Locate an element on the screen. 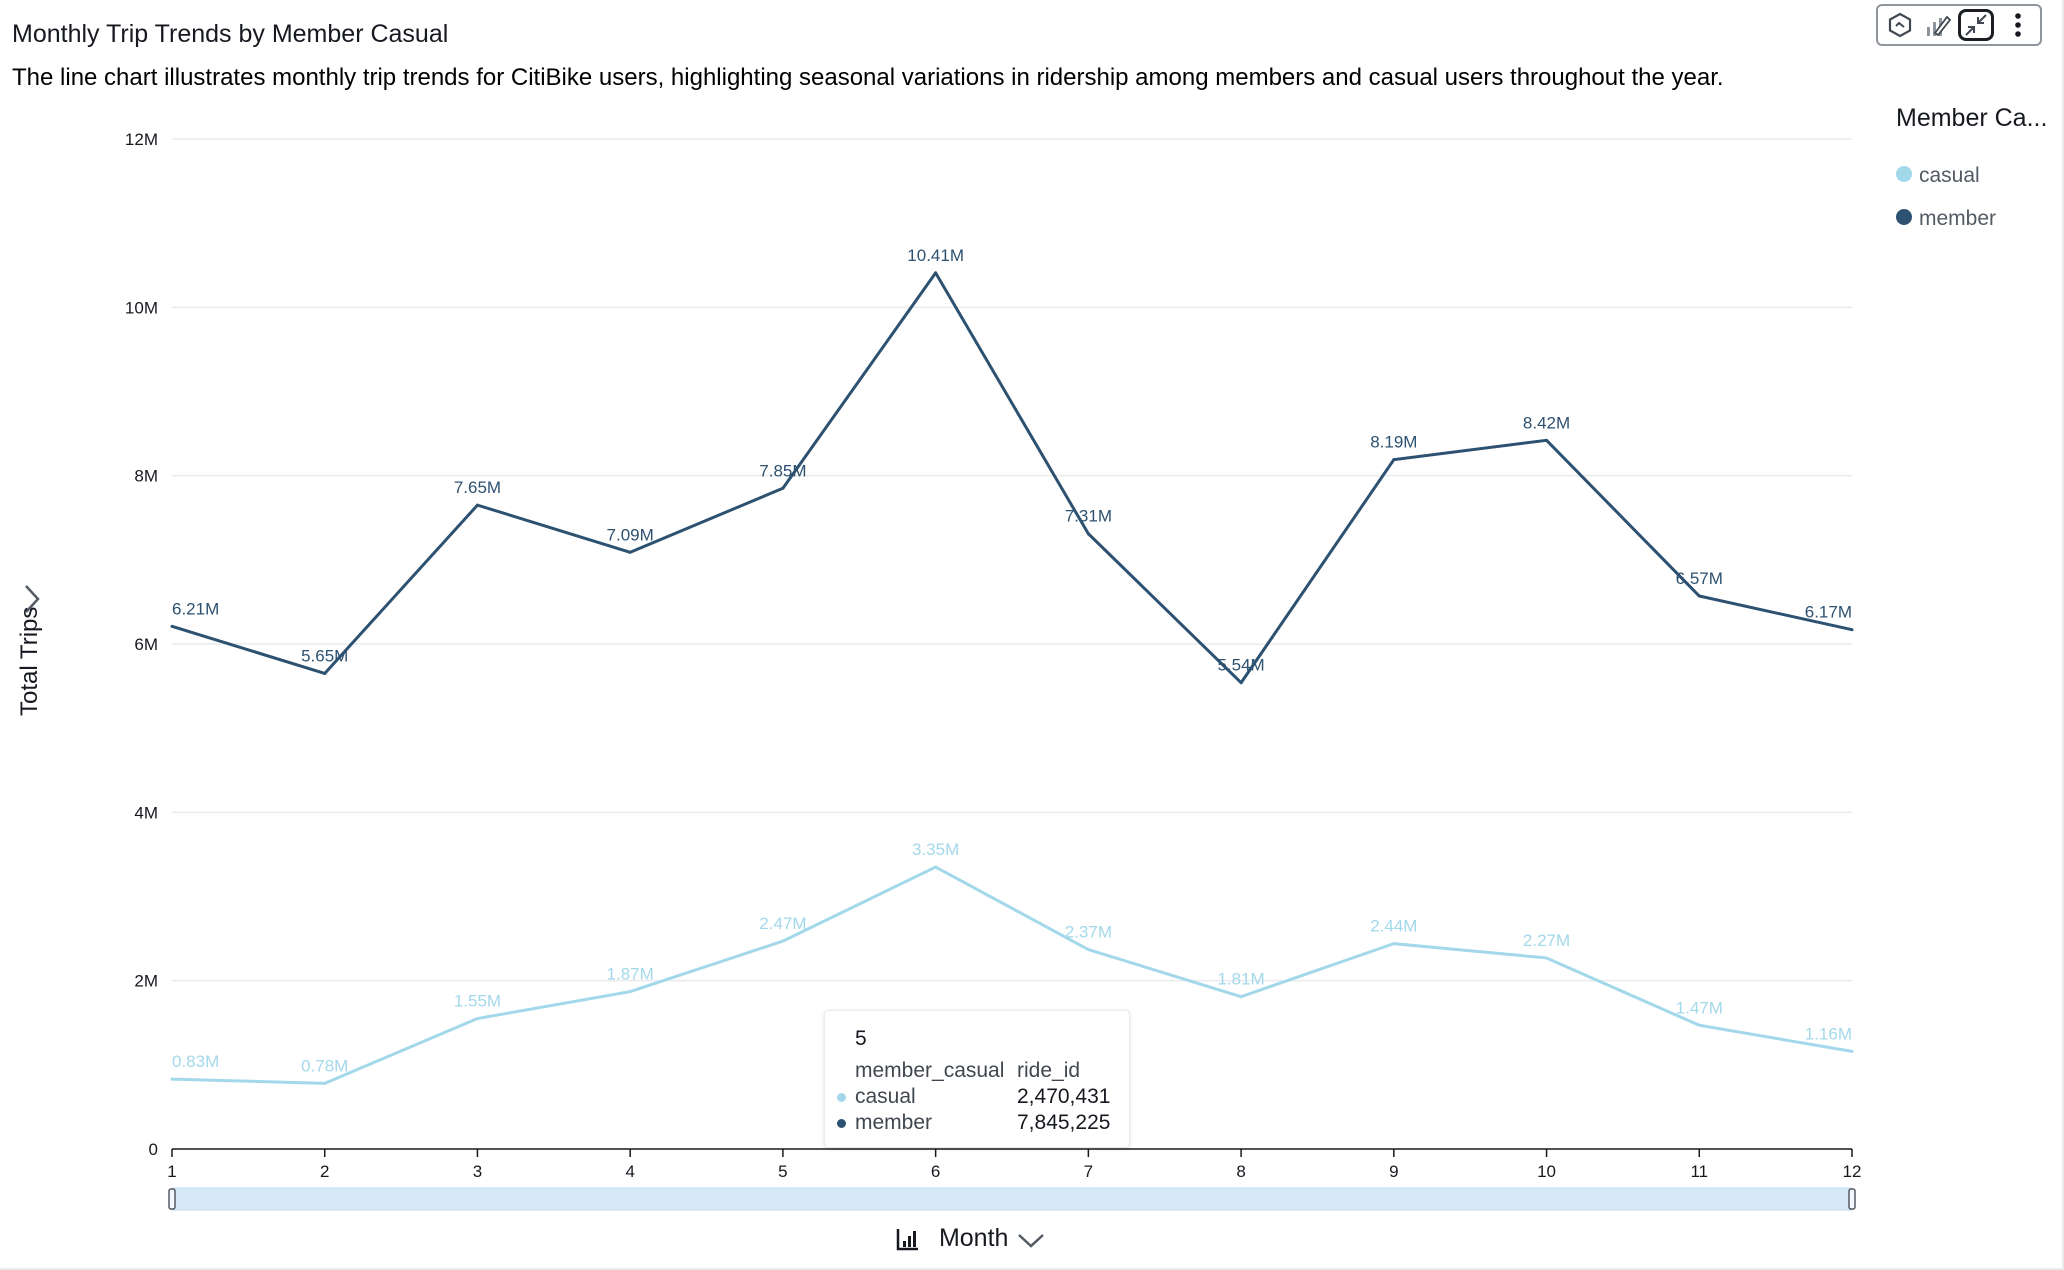 Image resolution: width=2064 pixels, height=1270 pixels. range-slider-handle-right is located at coordinates (1852, 1199).